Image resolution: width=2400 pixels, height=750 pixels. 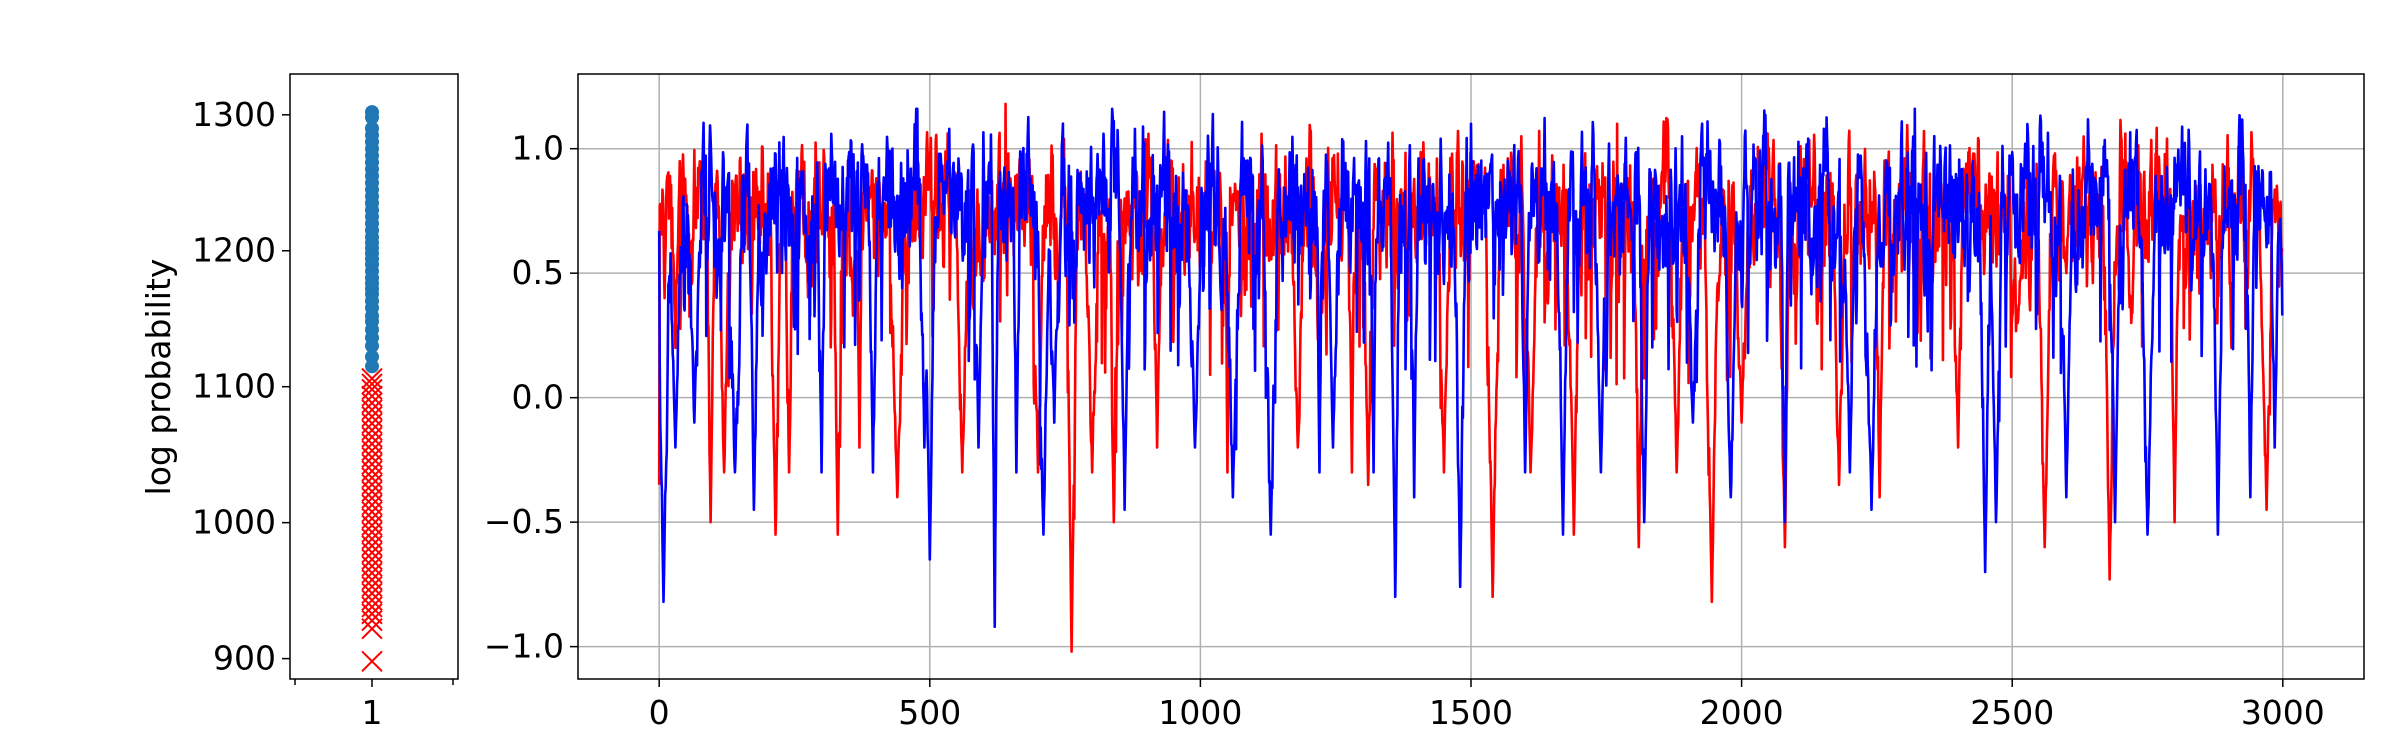 I want to click on left-y-tick-label: 1200, so click(x=234, y=250).